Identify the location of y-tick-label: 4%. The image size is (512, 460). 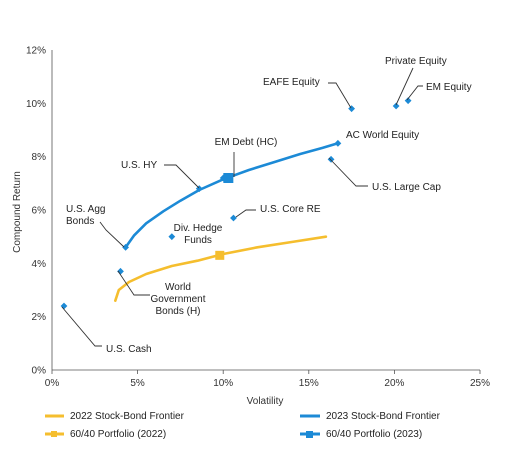
(39, 264).